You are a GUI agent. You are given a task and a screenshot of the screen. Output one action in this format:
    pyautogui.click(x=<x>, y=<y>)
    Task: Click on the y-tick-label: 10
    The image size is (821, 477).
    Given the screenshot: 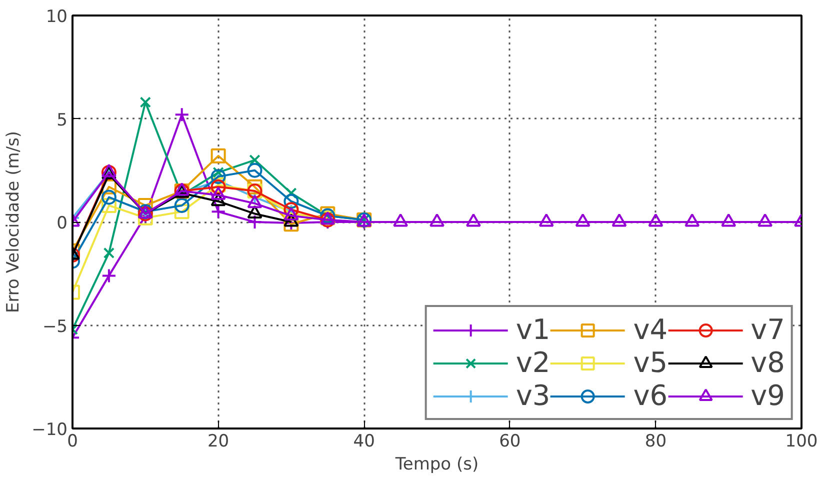 What is the action you would take?
    pyautogui.click(x=57, y=17)
    